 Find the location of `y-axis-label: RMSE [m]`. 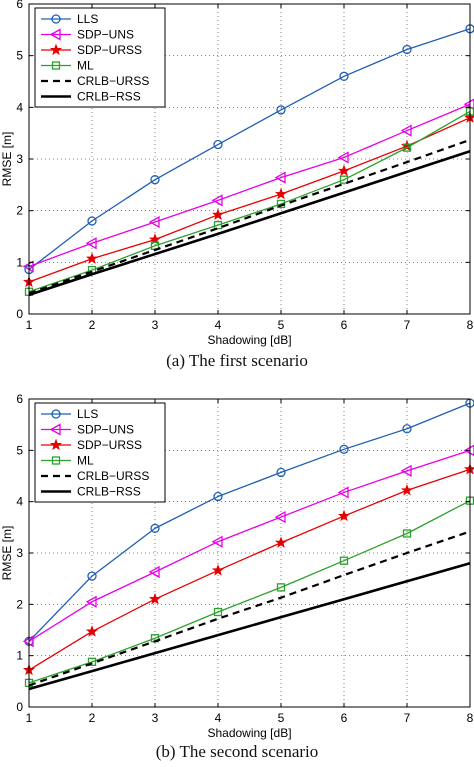

y-axis-label: RMSE [m] is located at coordinates (7, 159).